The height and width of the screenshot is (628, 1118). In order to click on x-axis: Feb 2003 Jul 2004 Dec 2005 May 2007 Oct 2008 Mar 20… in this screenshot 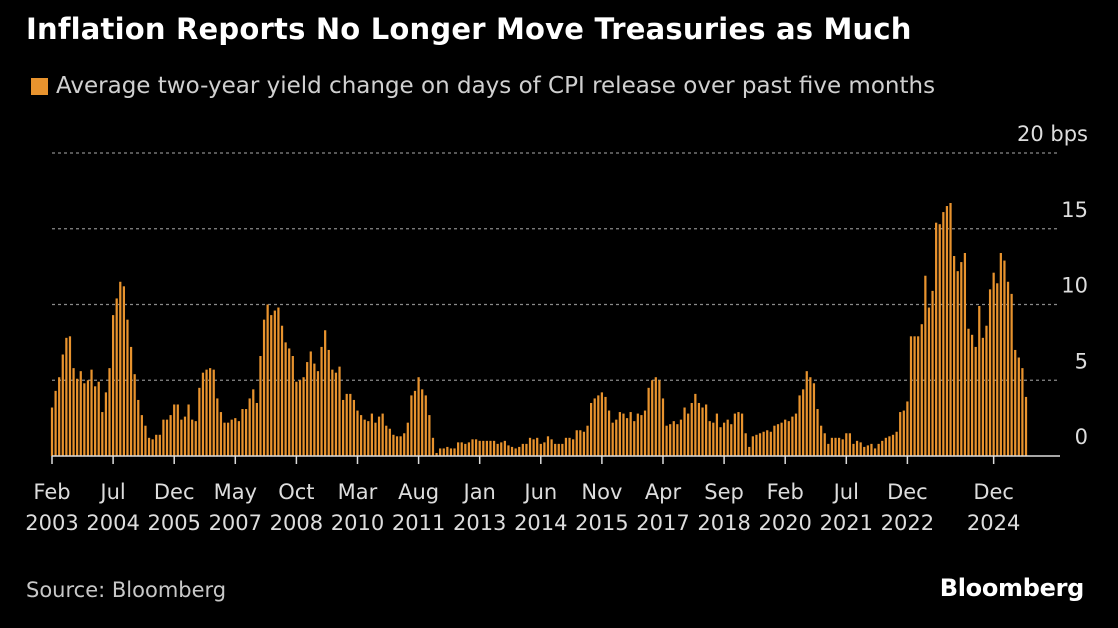, I will do `click(542, 495)`.